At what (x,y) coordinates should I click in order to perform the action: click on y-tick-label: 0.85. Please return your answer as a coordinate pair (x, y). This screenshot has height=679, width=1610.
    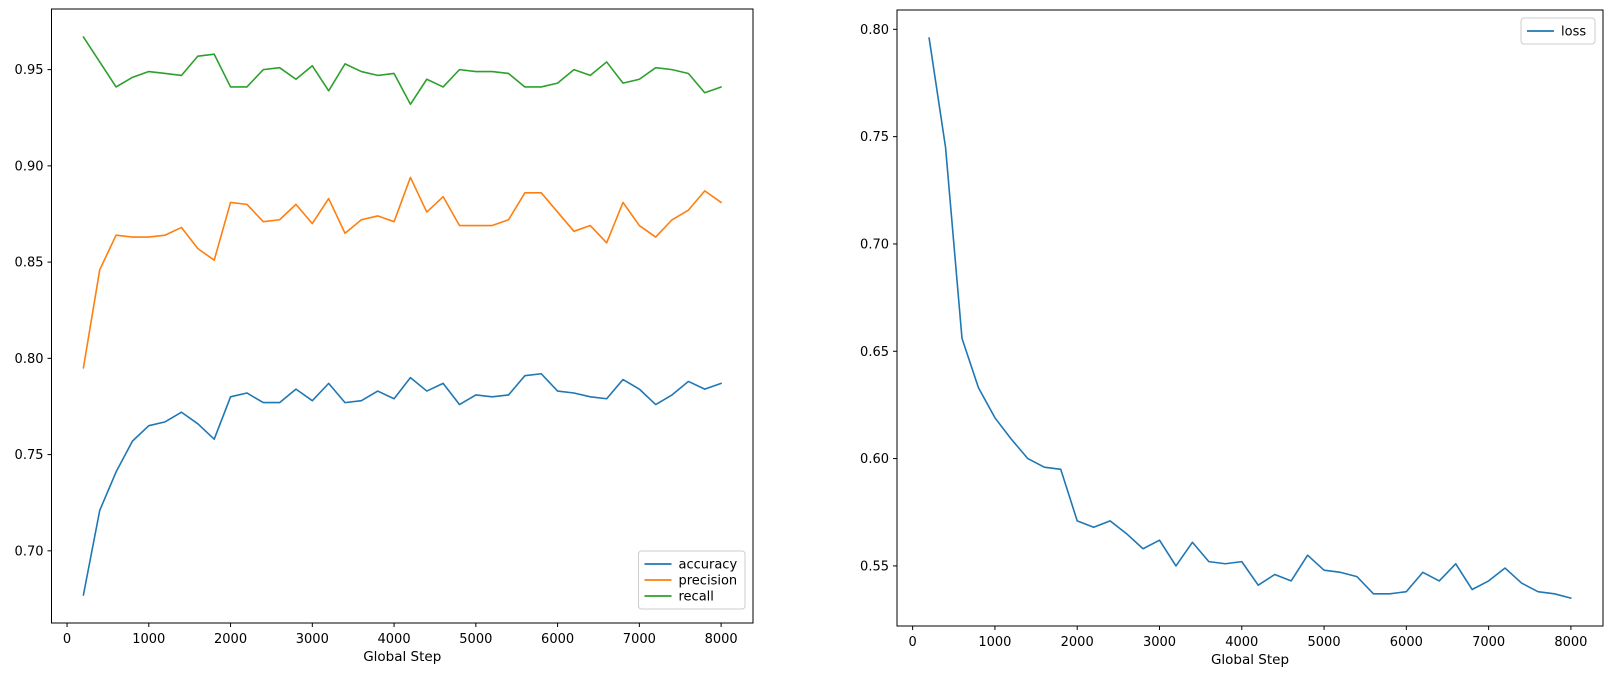
    Looking at the image, I should click on (29, 263).